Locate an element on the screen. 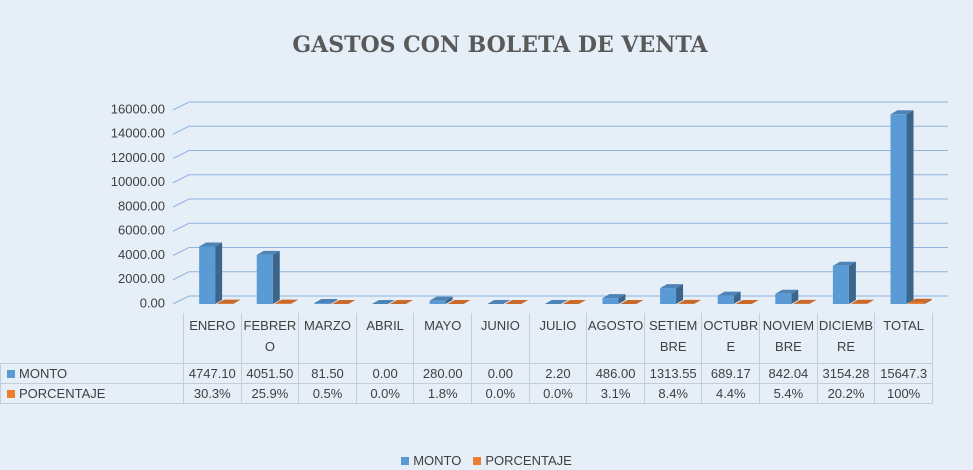 The height and width of the screenshot is (470, 973). corner is located at coordinates (92, 338).